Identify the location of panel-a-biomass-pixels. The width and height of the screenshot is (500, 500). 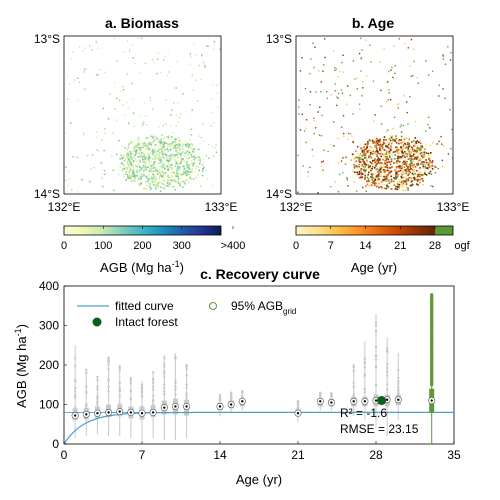
(143, 115).